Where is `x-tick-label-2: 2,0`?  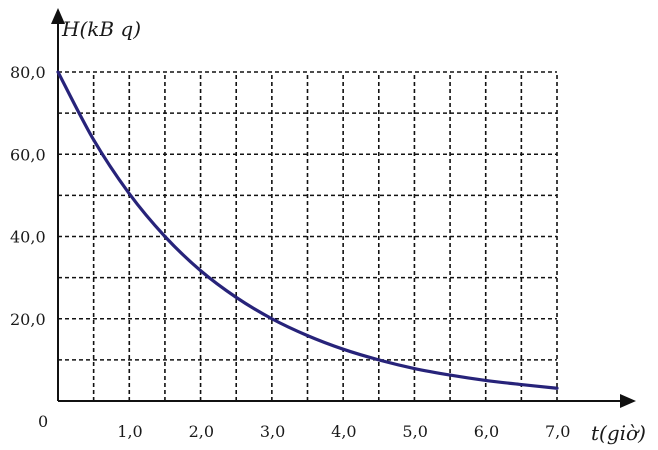 x-tick-label-2: 2,0 is located at coordinates (201, 431).